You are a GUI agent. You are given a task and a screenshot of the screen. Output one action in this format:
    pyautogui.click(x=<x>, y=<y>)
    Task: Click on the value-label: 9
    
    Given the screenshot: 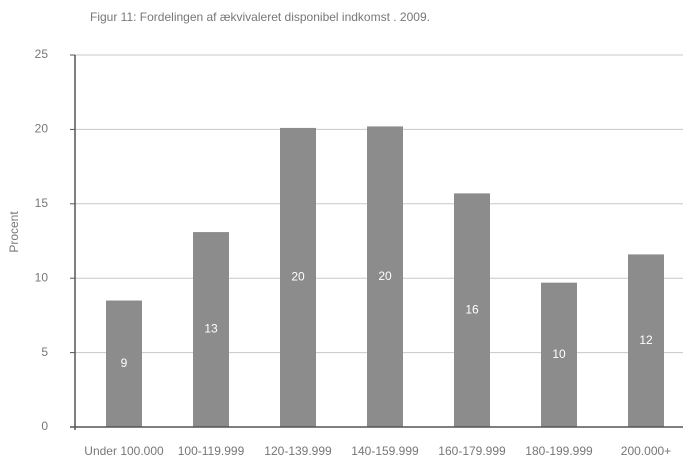 What is the action you would take?
    pyautogui.click(x=124, y=363)
    